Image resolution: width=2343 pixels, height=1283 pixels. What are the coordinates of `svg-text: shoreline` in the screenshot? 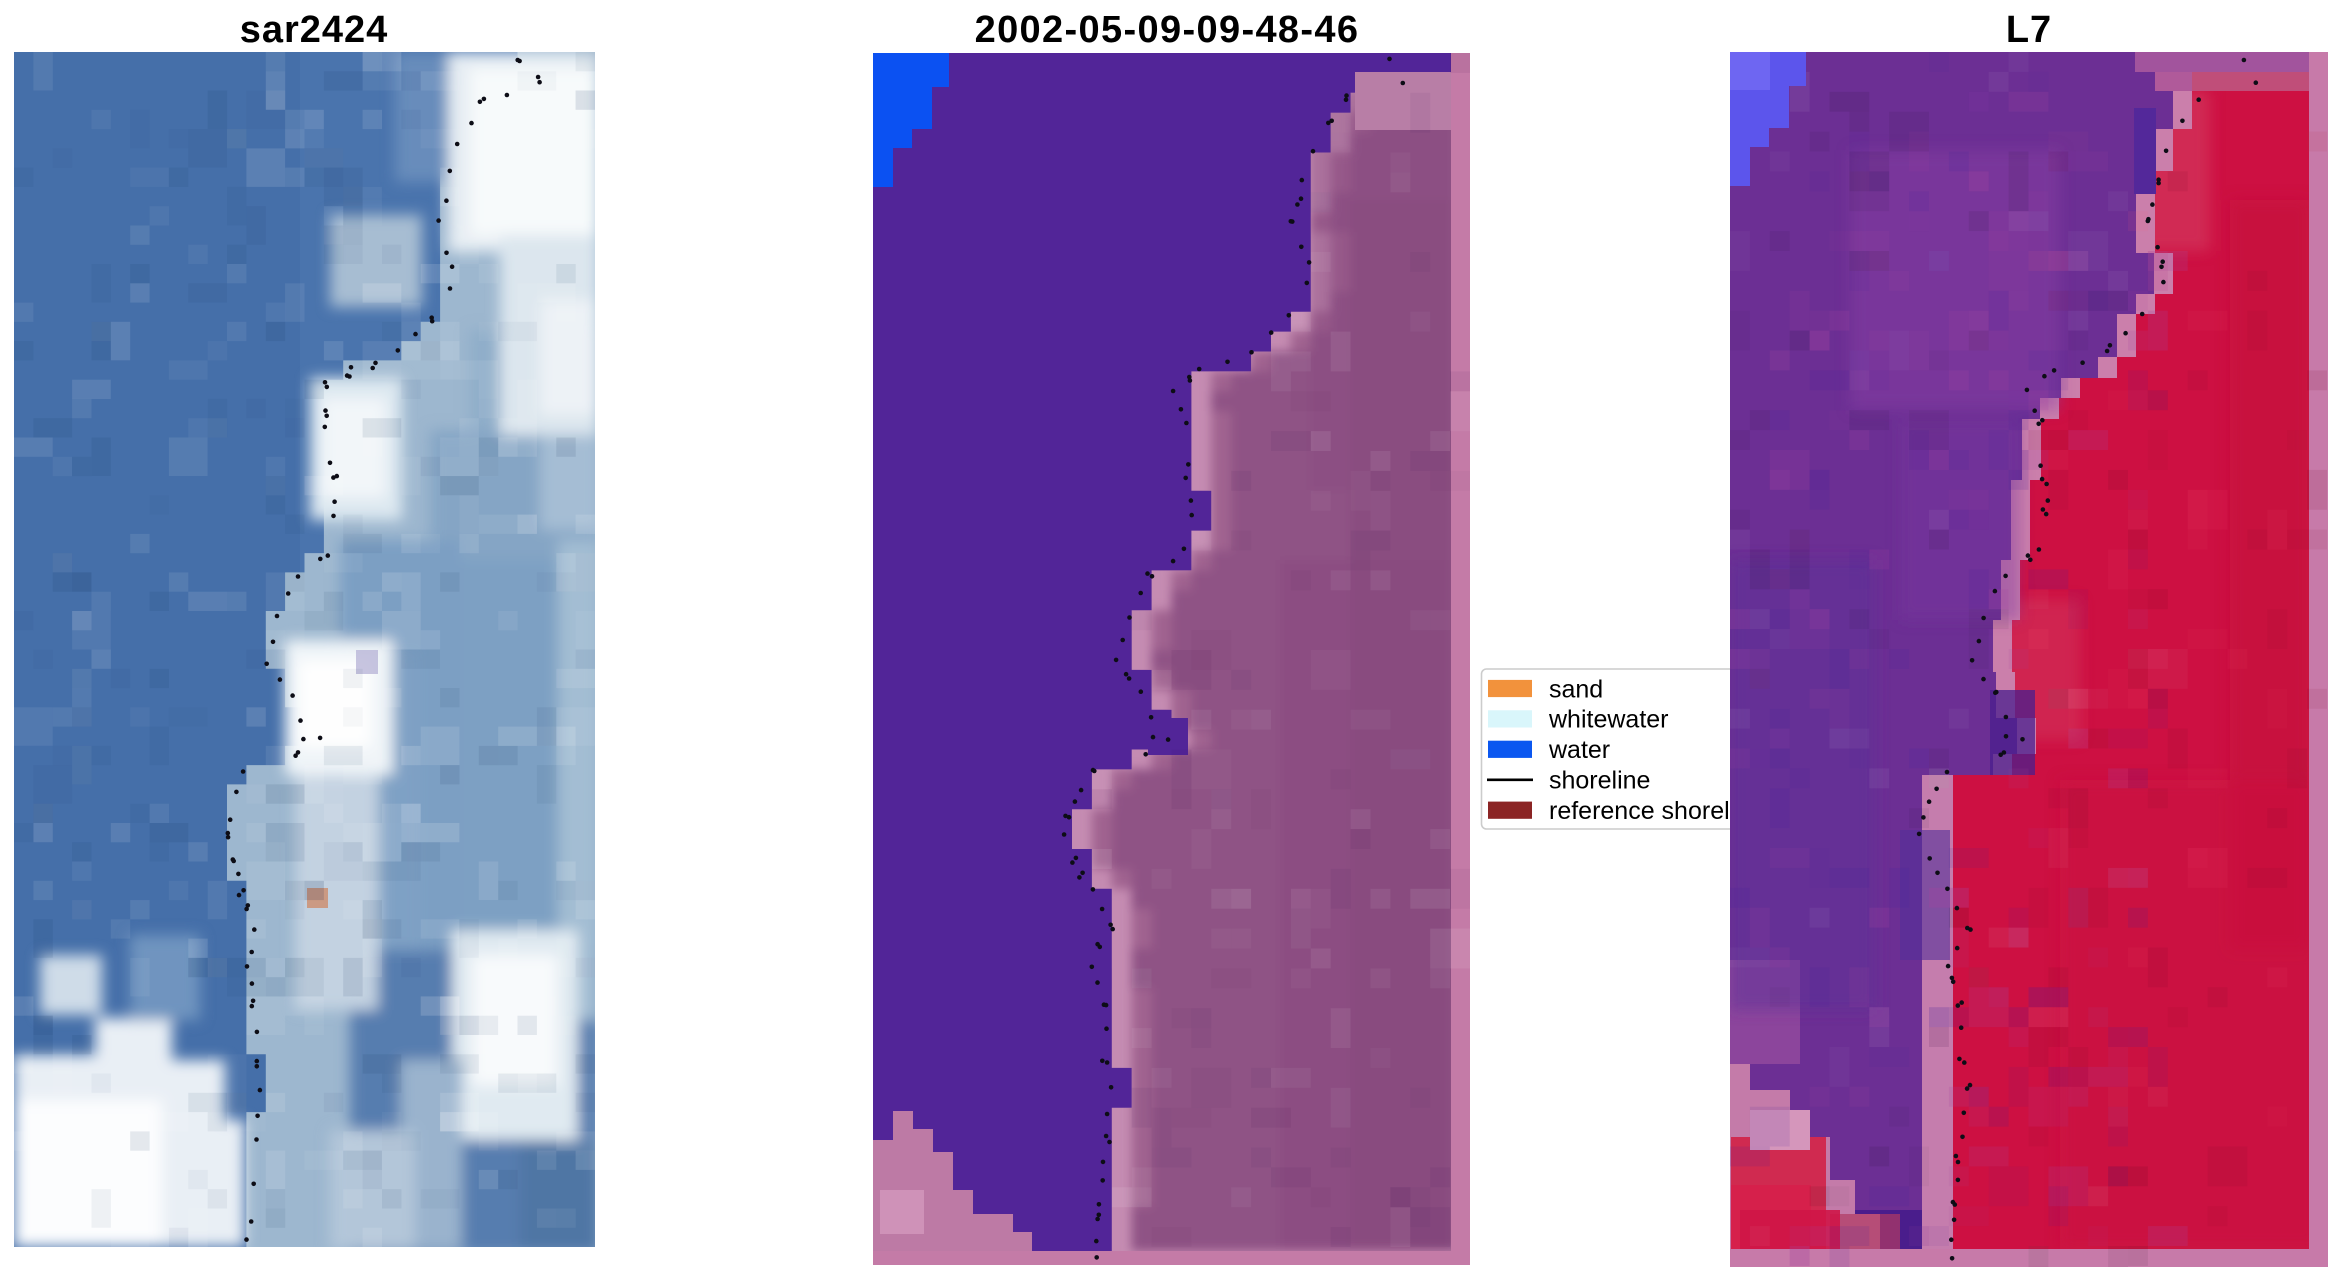 It's located at (1599, 781).